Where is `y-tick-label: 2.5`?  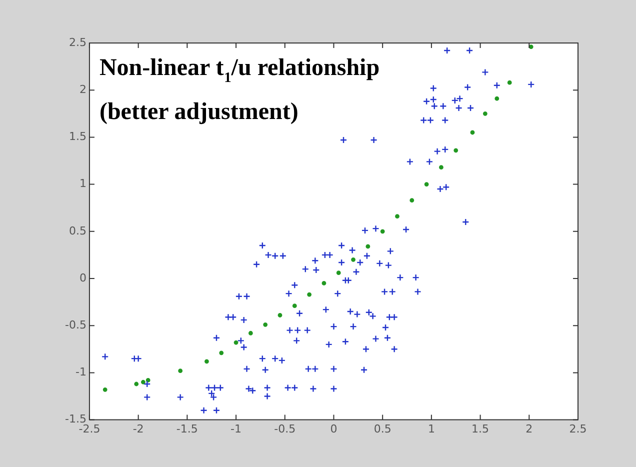
y-tick-label: 2.5 is located at coordinates (77, 42).